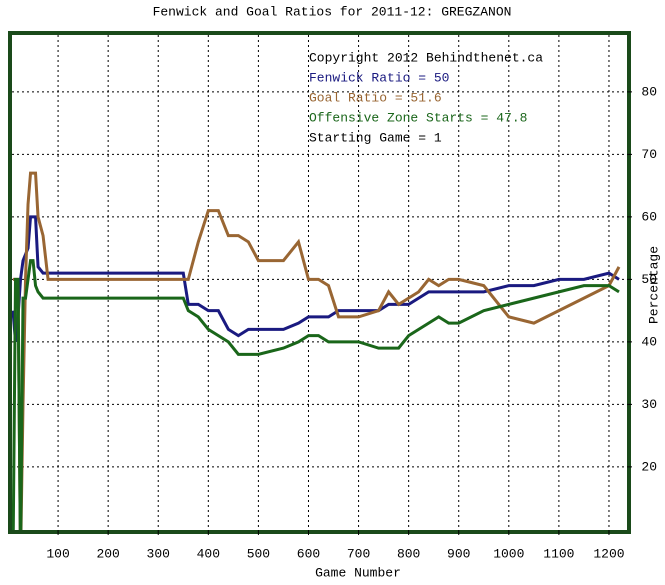 The width and height of the screenshot is (665, 585). I want to click on x-tick-label: 1000, so click(508, 553).